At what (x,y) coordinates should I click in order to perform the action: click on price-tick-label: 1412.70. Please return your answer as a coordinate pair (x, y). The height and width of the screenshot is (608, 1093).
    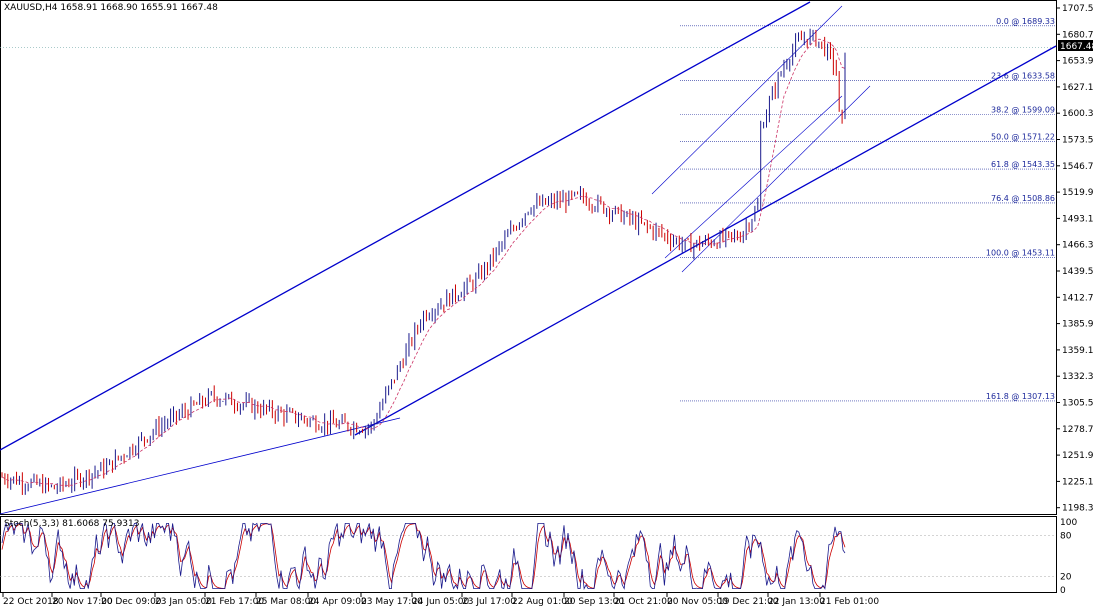
    Looking at the image, I should click on (1077, 298).